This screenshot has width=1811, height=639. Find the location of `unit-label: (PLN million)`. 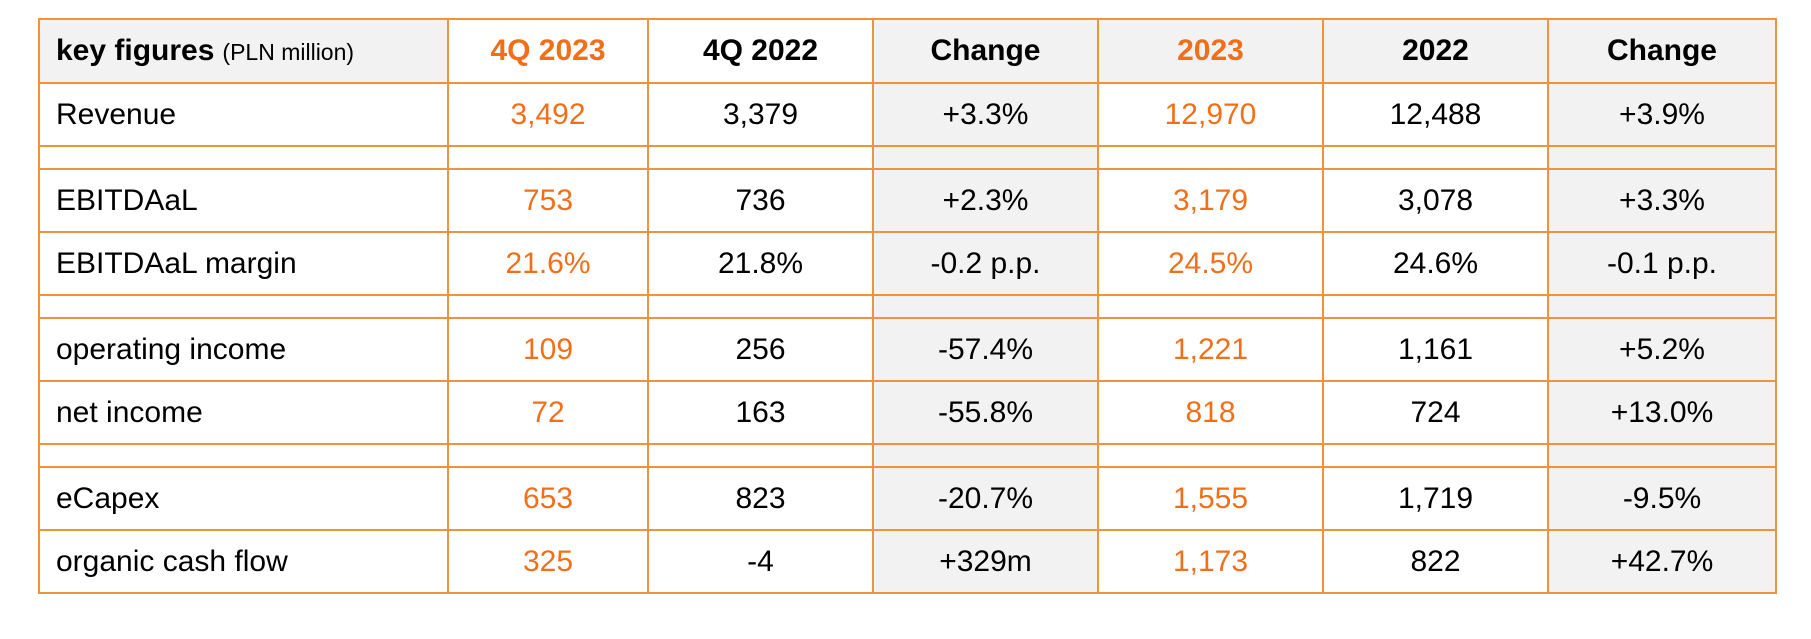

unit-label: (PLN million) is located at coordinates (288, 52).